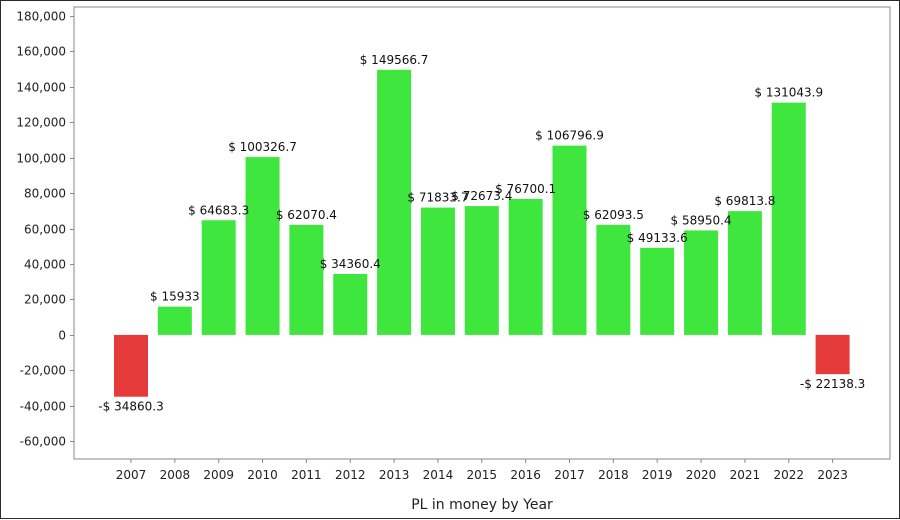 This screenshot has width=900, height=520. What do you see at coordinates (306, 215) in the screenshot?
I see `data-label: $ 62070.4` at bounding box center [306, 215].